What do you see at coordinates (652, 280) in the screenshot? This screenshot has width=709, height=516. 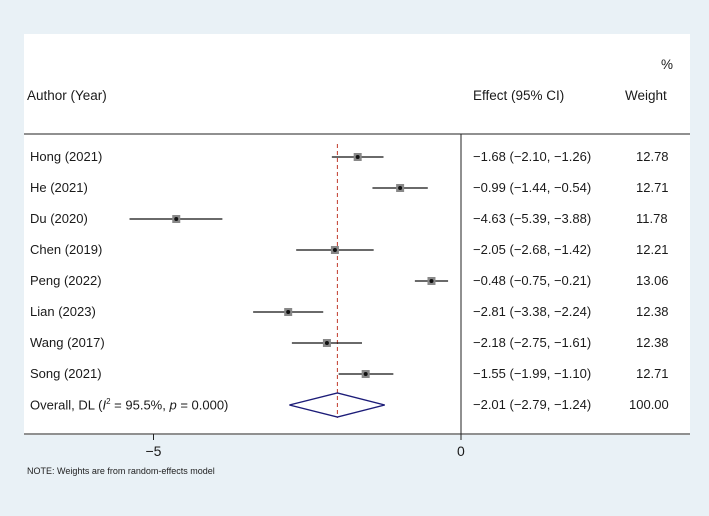 I see `weight-value: 13.06` at bounding box center [652, 280].